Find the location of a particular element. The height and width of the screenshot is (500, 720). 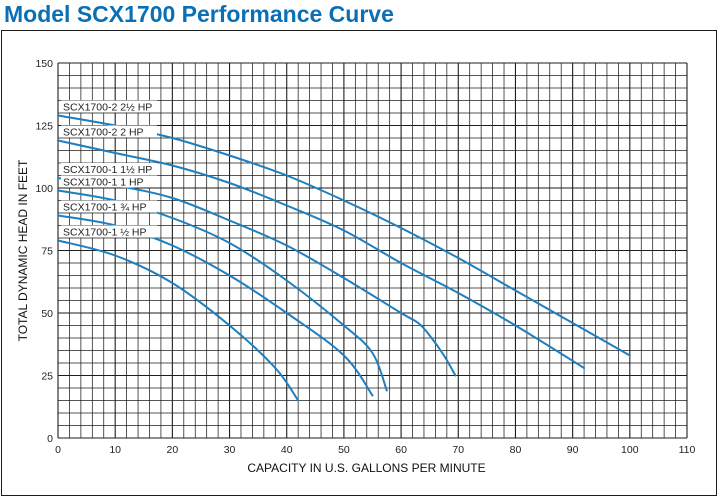

y-tick-label: 50 is located at coordinates (47, 314).